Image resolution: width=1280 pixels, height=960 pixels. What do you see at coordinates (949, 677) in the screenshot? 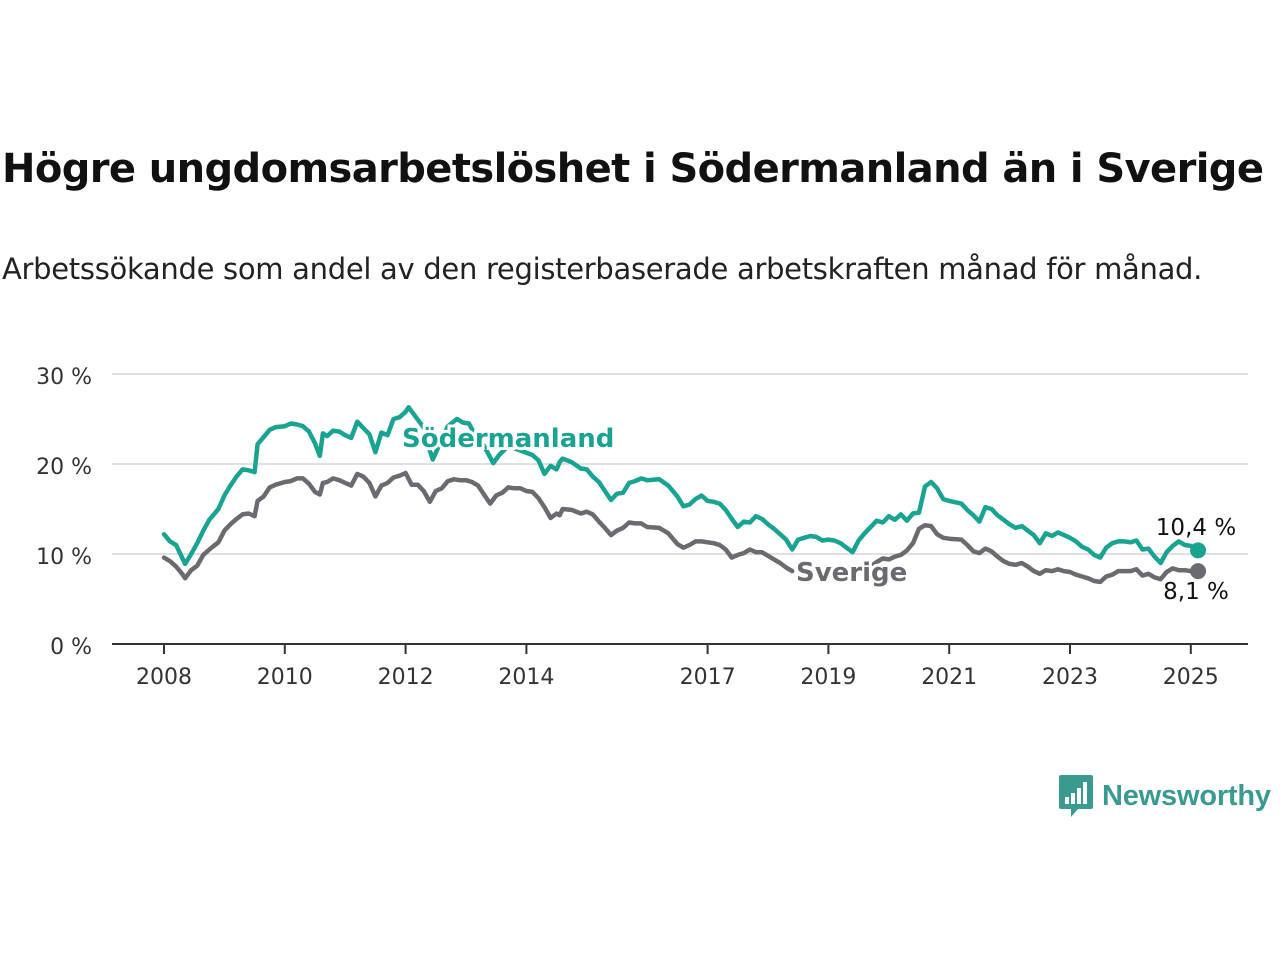
I see `x-tick-label: 2021` at bounding box center [949, 677].